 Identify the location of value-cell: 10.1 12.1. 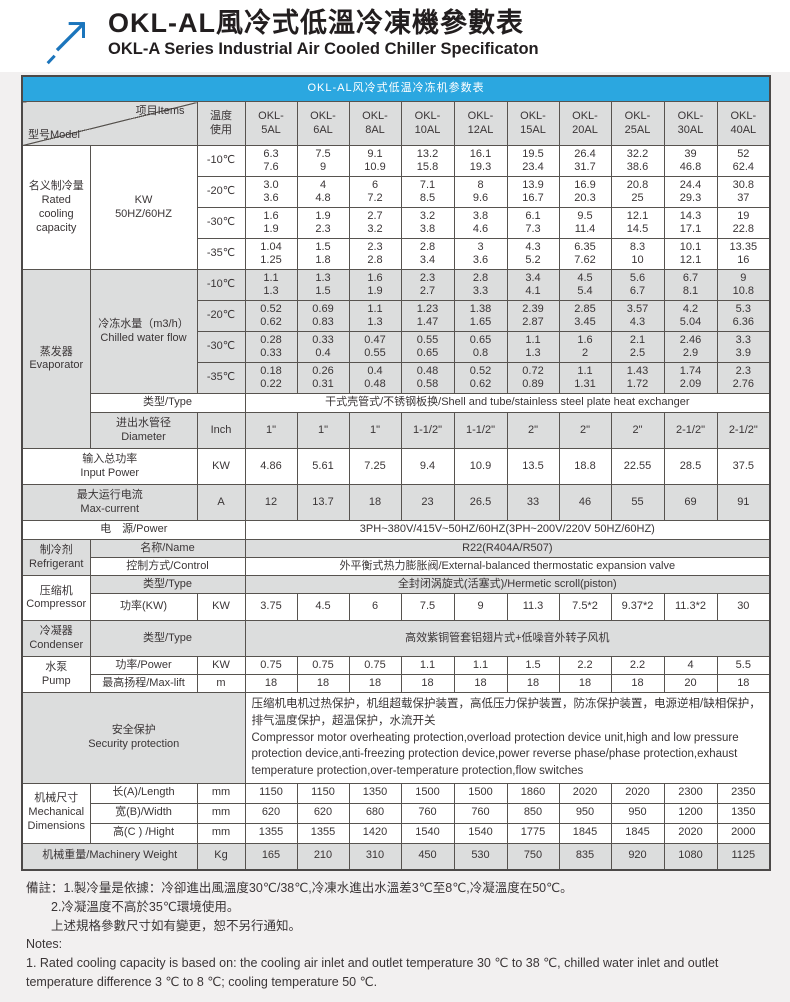
(690, 254).